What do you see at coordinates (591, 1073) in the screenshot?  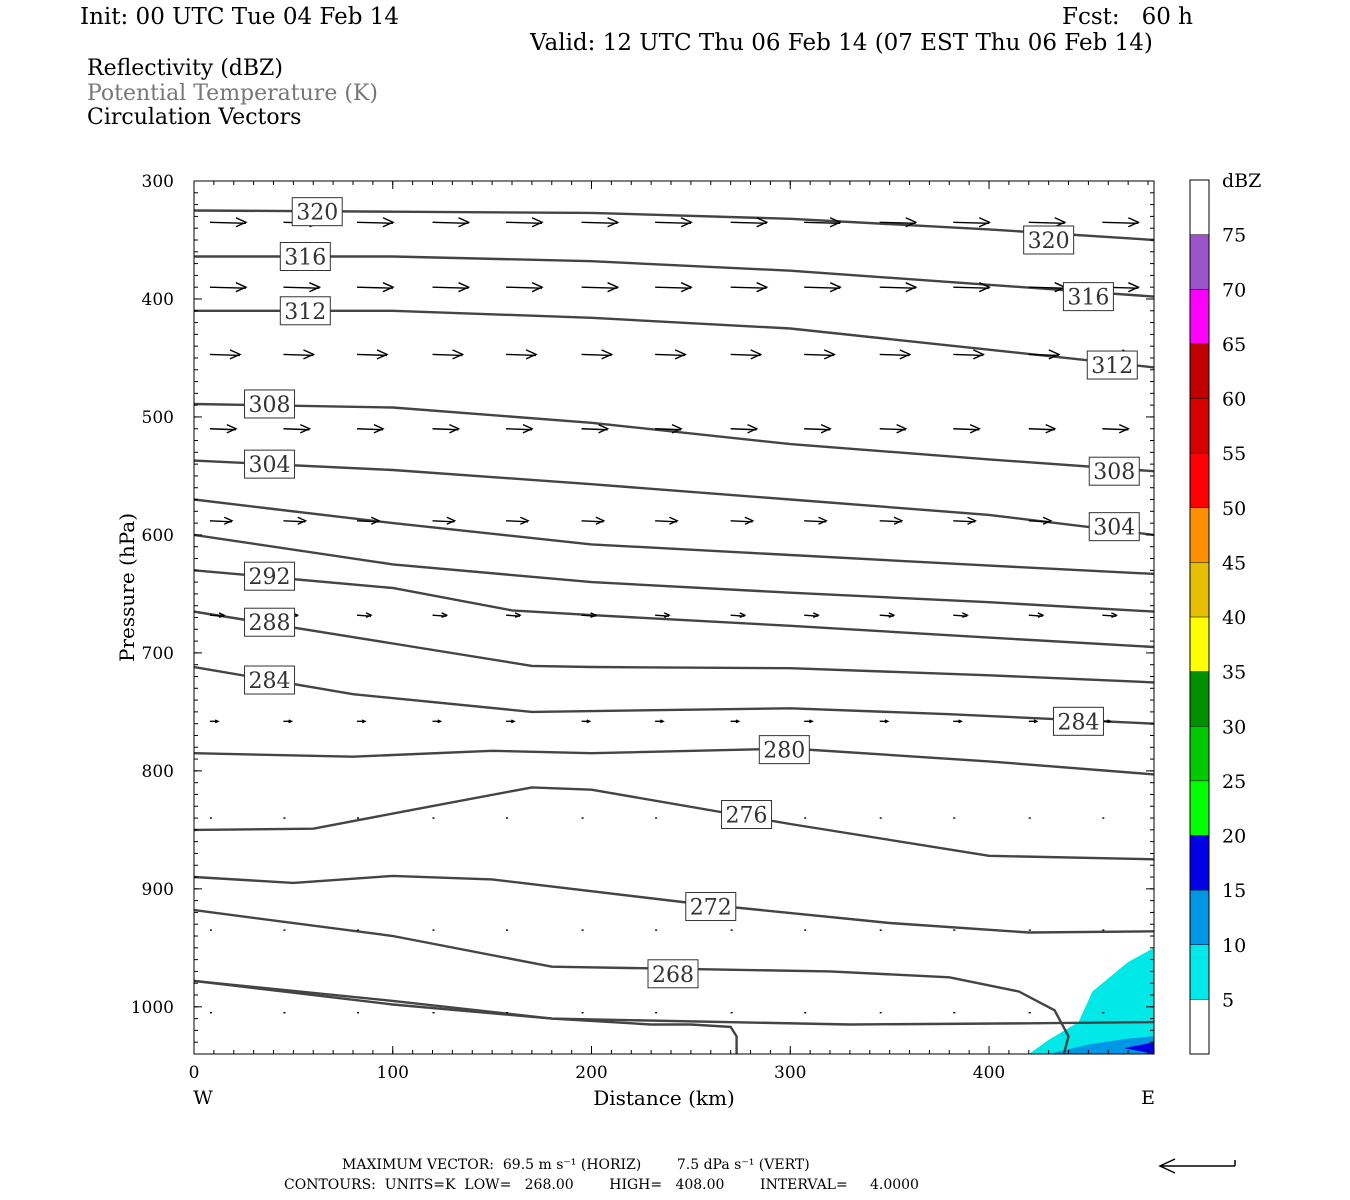 I see `x-tick-label: 200` at bounding box center [591, 1073].